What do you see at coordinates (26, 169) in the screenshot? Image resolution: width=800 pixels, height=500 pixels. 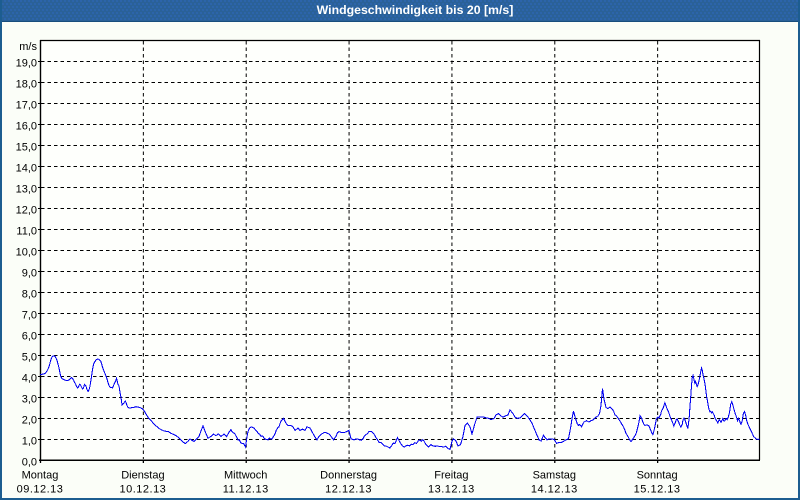 I see `svg-text: 14,0` at bounding box center [26, 169].